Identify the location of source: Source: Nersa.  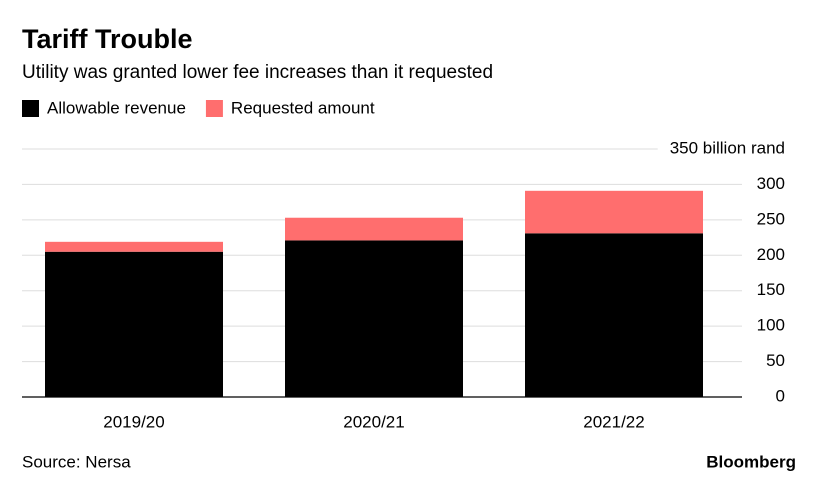
(76, 461).